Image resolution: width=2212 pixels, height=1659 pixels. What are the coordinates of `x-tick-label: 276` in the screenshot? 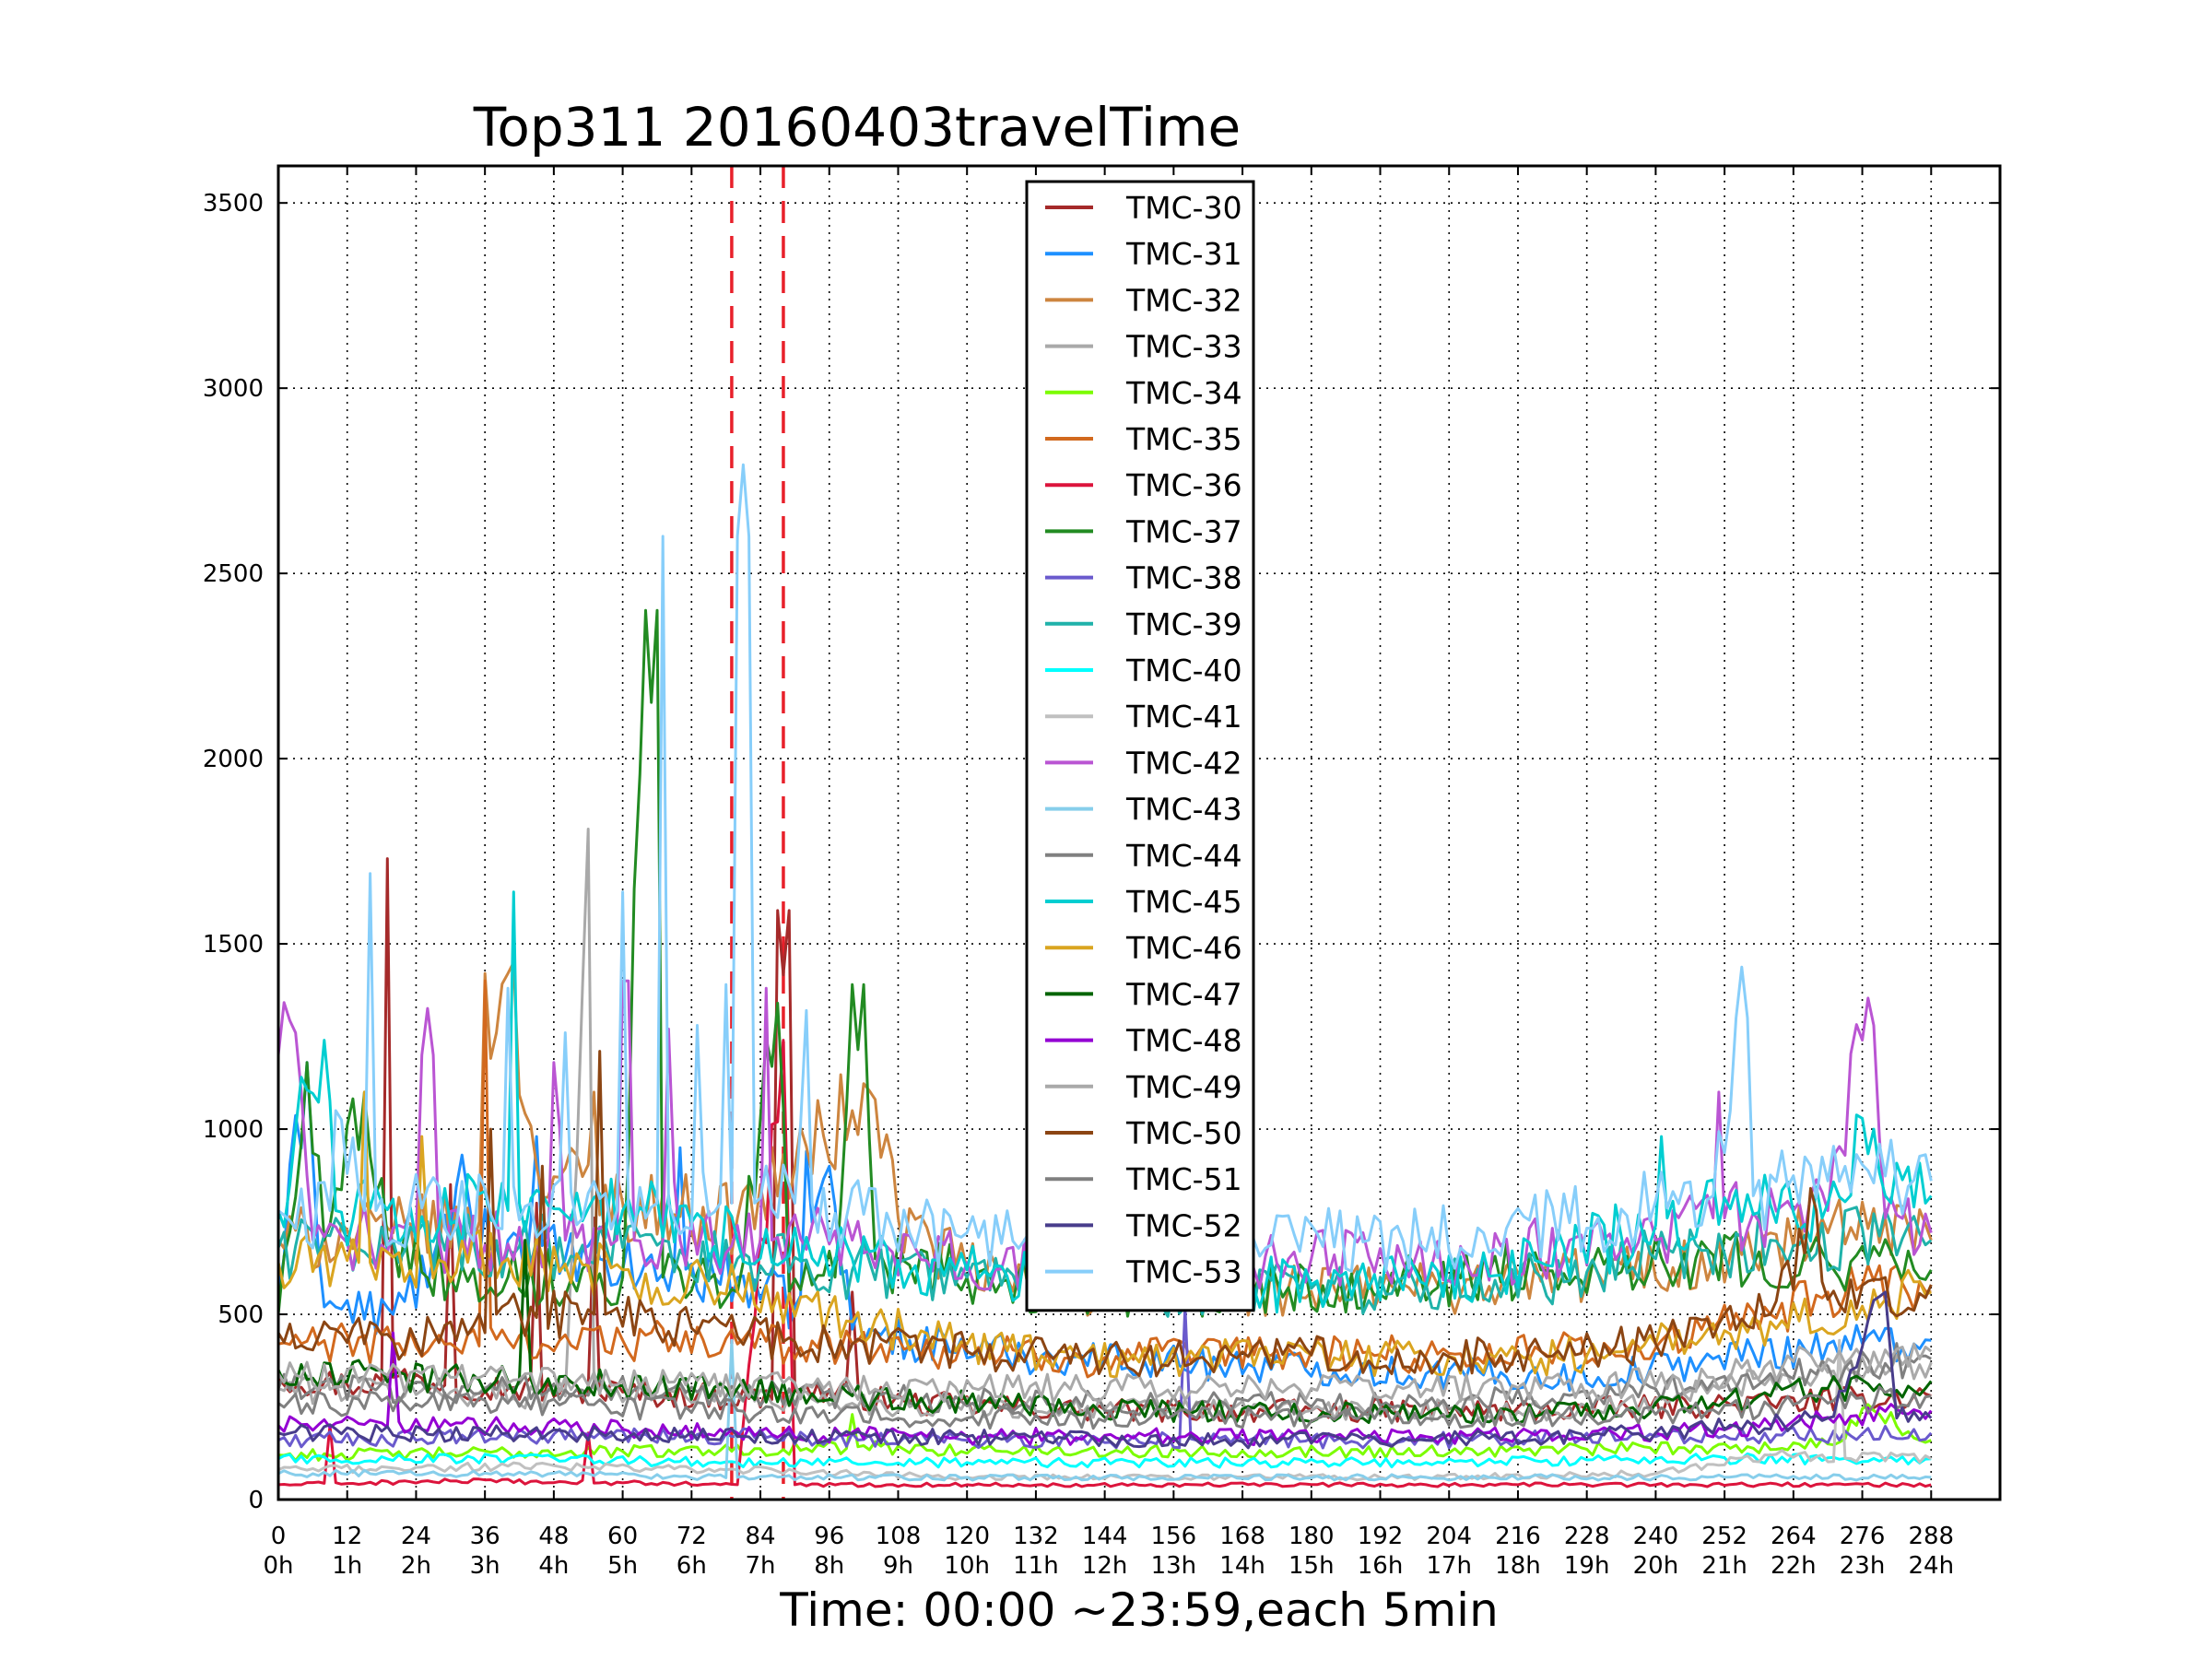 It's located at (1863, 1536).